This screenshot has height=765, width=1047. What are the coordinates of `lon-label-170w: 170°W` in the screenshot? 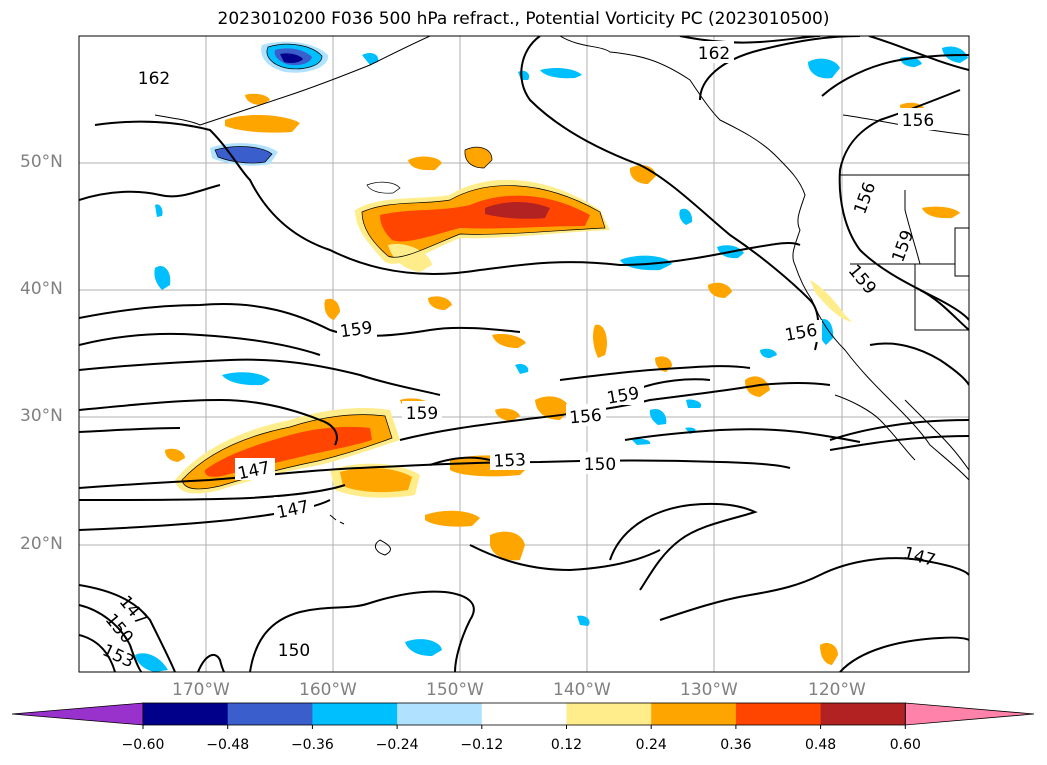 It's located at (201, 690).